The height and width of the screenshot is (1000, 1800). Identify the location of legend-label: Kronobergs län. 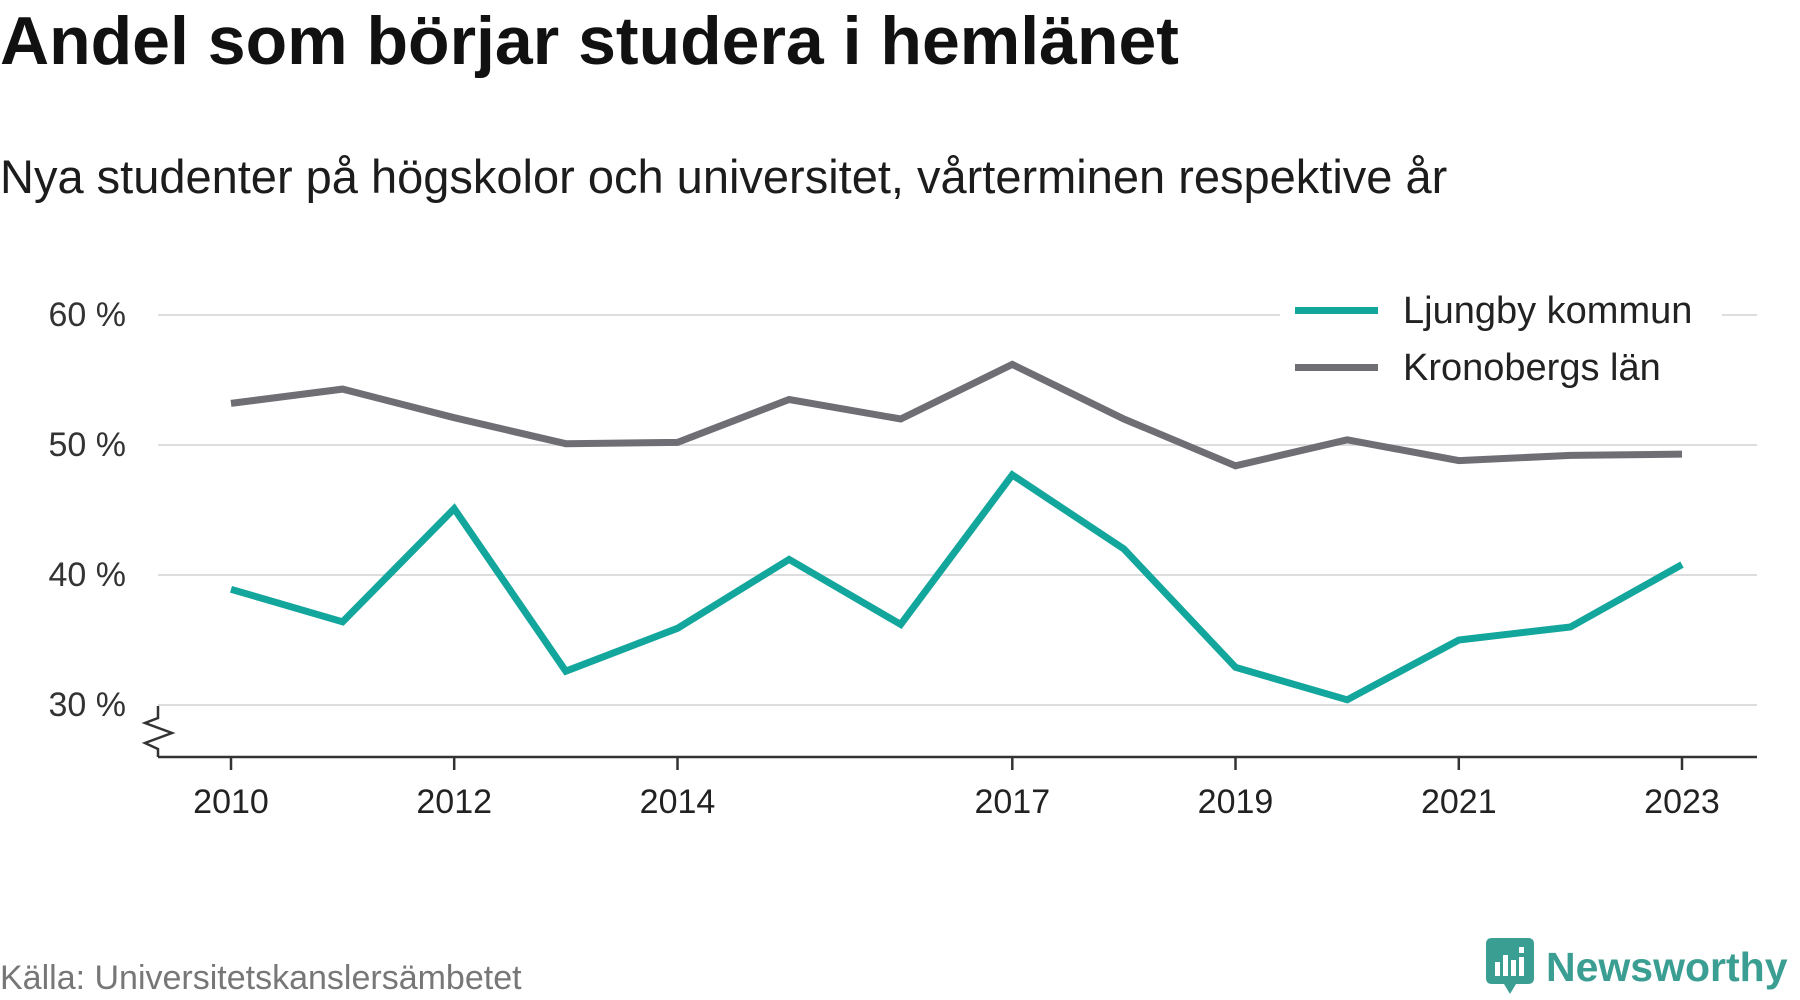
(1532, 367).